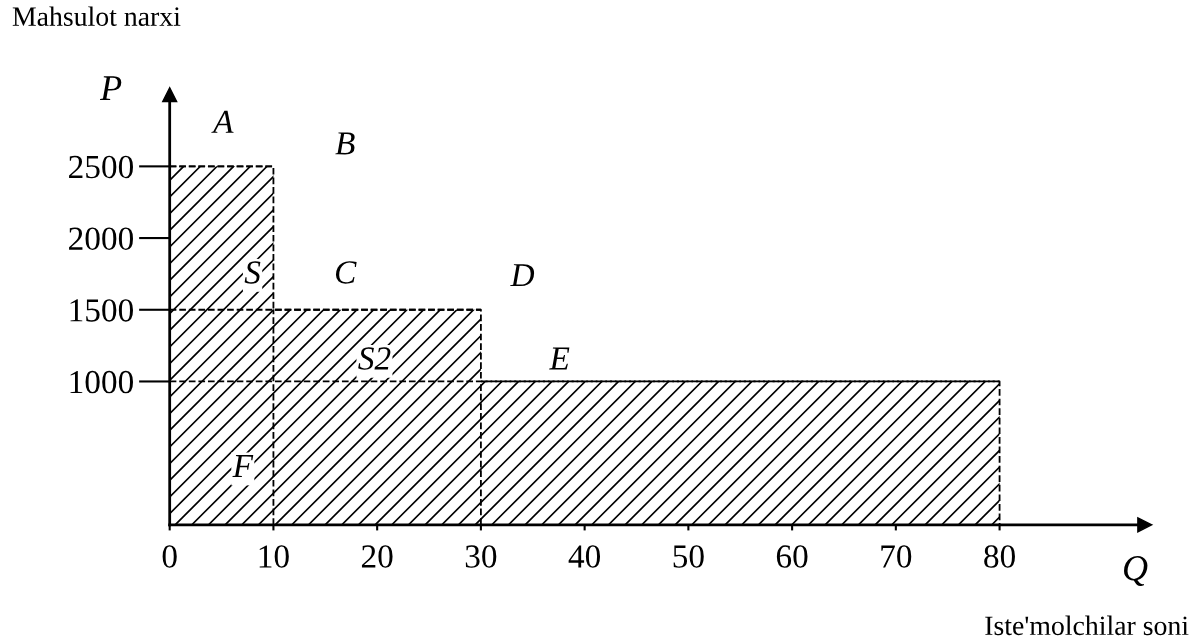 Image resolution: width=1195 pixels, height=644 pixels. What do you see at coordinates (110, 88) in the screenshot?
I see `y-axis-title: P` at bounding box center [110, 88].